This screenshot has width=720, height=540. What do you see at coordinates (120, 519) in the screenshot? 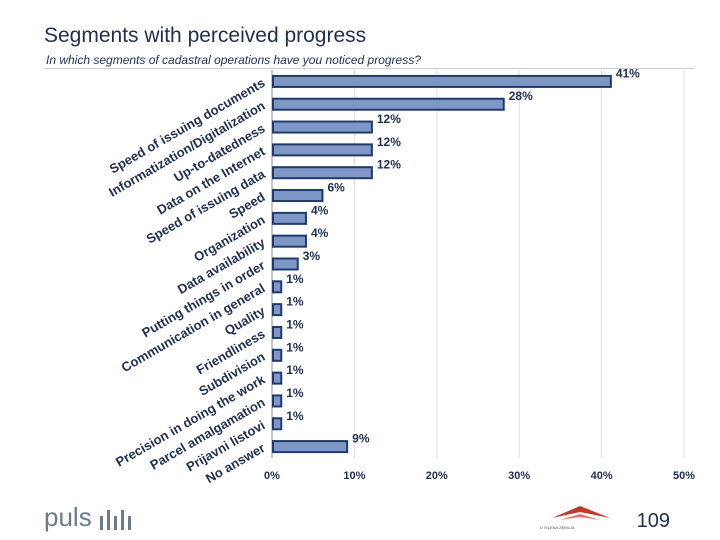
I see `puls-logo-bars-icon` at bounding box center [120, 519].